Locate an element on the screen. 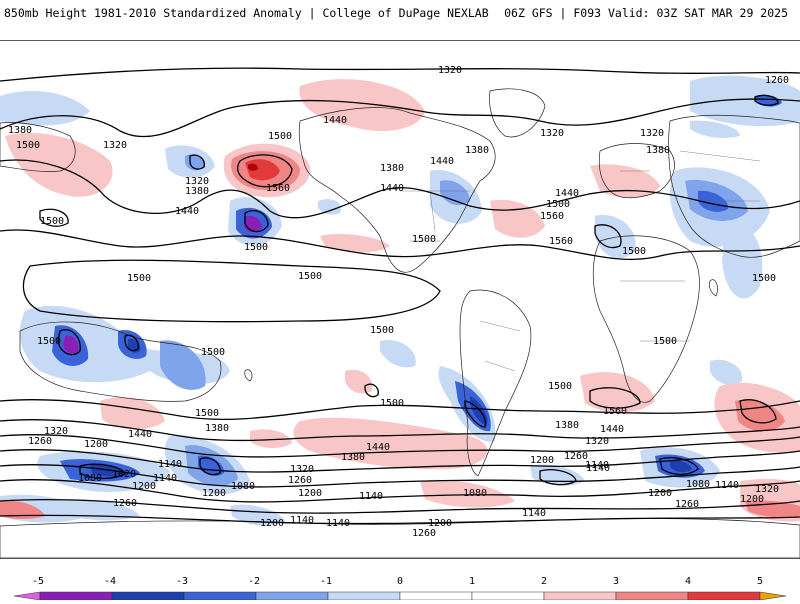 Image resolution: width=800 pixels, height=604 pixels. colorbar-tick-label: 1 is located at coordinates (472, 581).